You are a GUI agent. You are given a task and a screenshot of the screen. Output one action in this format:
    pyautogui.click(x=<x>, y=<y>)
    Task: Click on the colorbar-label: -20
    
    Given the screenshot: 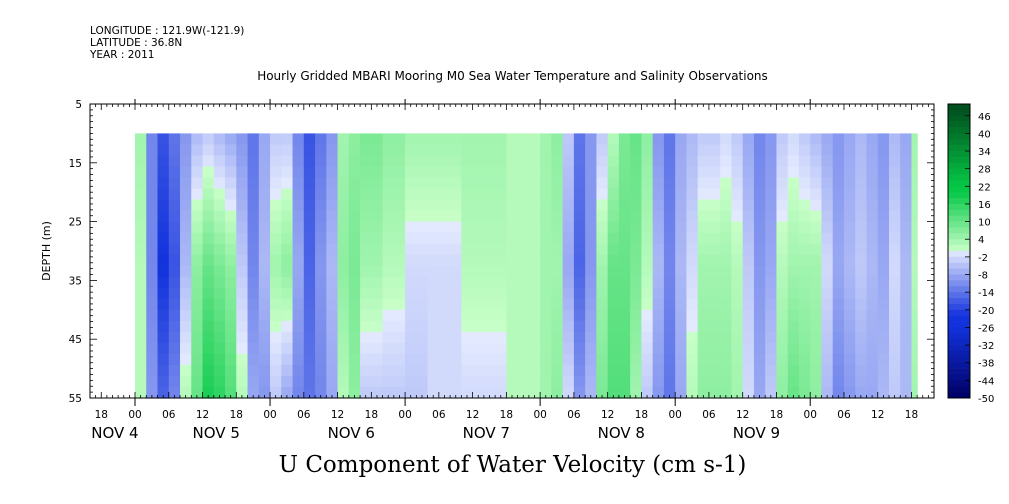 What is the action you would take?
    pyautogui.click(x=986, y=311)
    